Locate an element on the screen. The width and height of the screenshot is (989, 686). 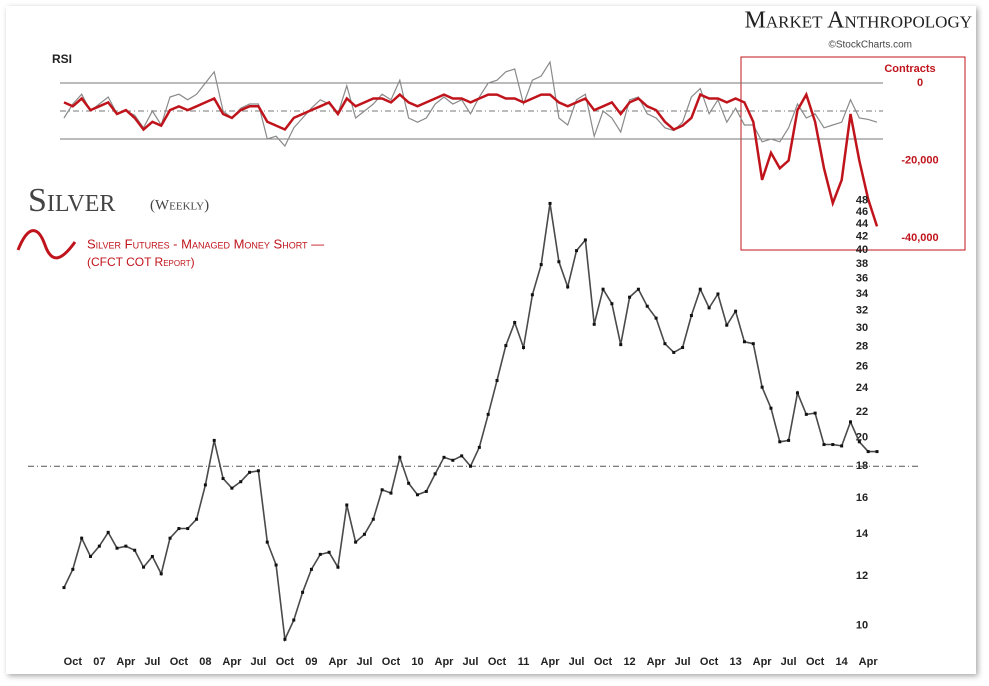
rsi-label: RSI is located at coordinates (62, 59).